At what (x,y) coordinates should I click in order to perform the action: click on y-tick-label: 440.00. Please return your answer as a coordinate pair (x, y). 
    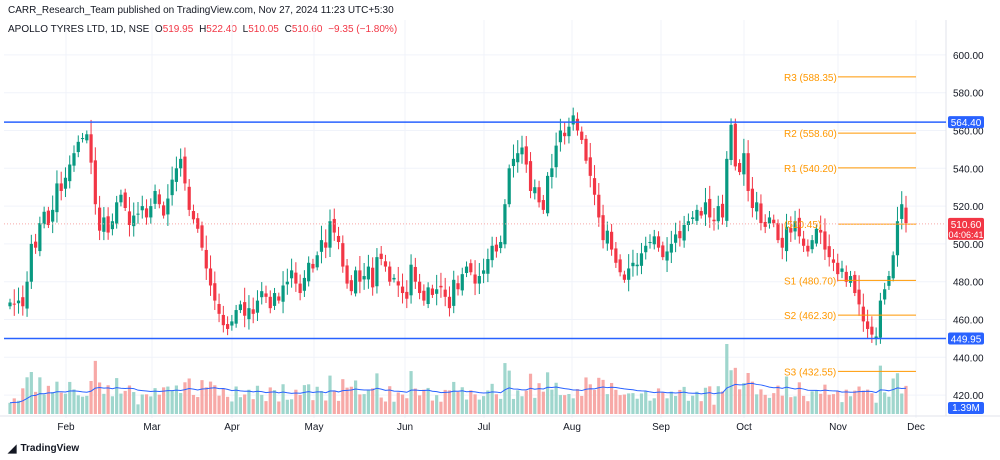
    Looking at the image, I should click on (968, 358).